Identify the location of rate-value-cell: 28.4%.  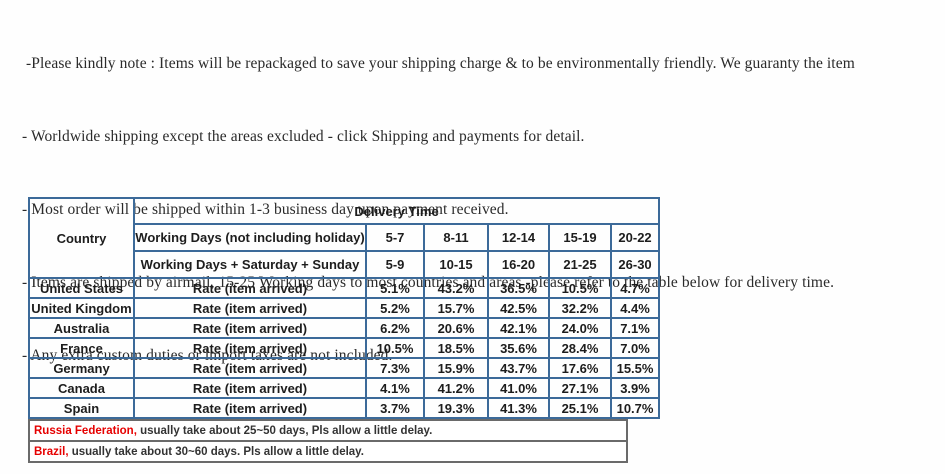
(580, 348).